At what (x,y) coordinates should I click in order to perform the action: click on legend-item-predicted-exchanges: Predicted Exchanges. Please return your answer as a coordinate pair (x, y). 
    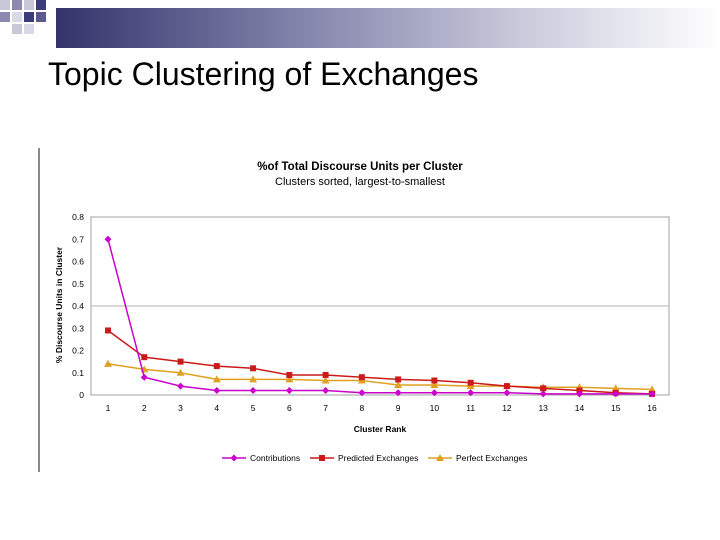
    Looking at the image, I should click on (364, 458).